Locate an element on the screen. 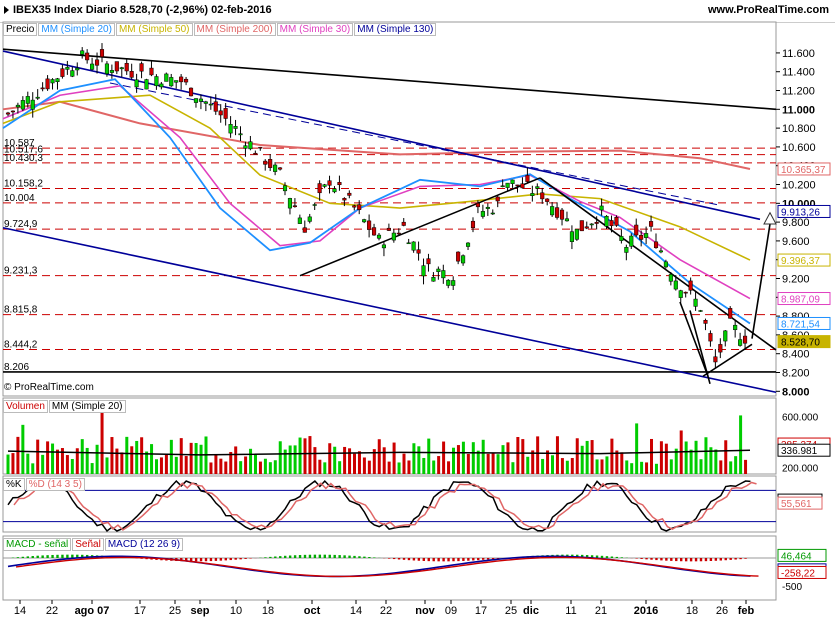  x-axis-label: 18 is located at coordinates (268, 611).